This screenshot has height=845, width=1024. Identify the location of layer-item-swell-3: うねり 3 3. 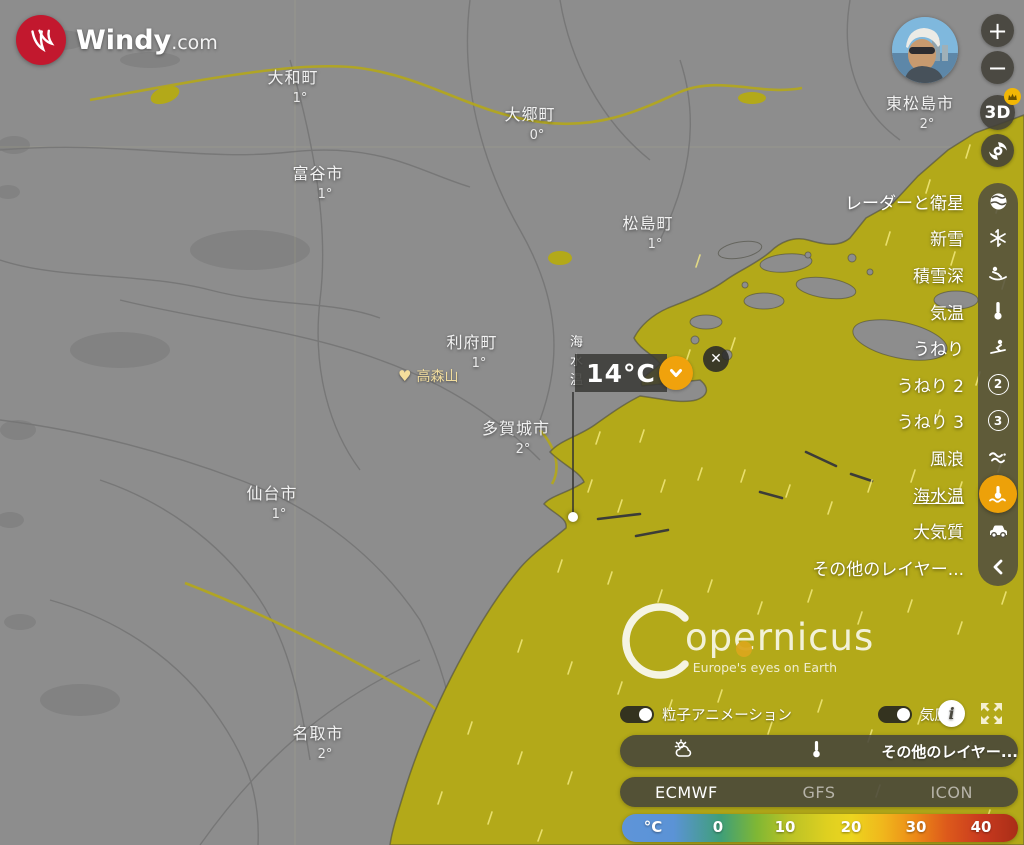
(828, 421).